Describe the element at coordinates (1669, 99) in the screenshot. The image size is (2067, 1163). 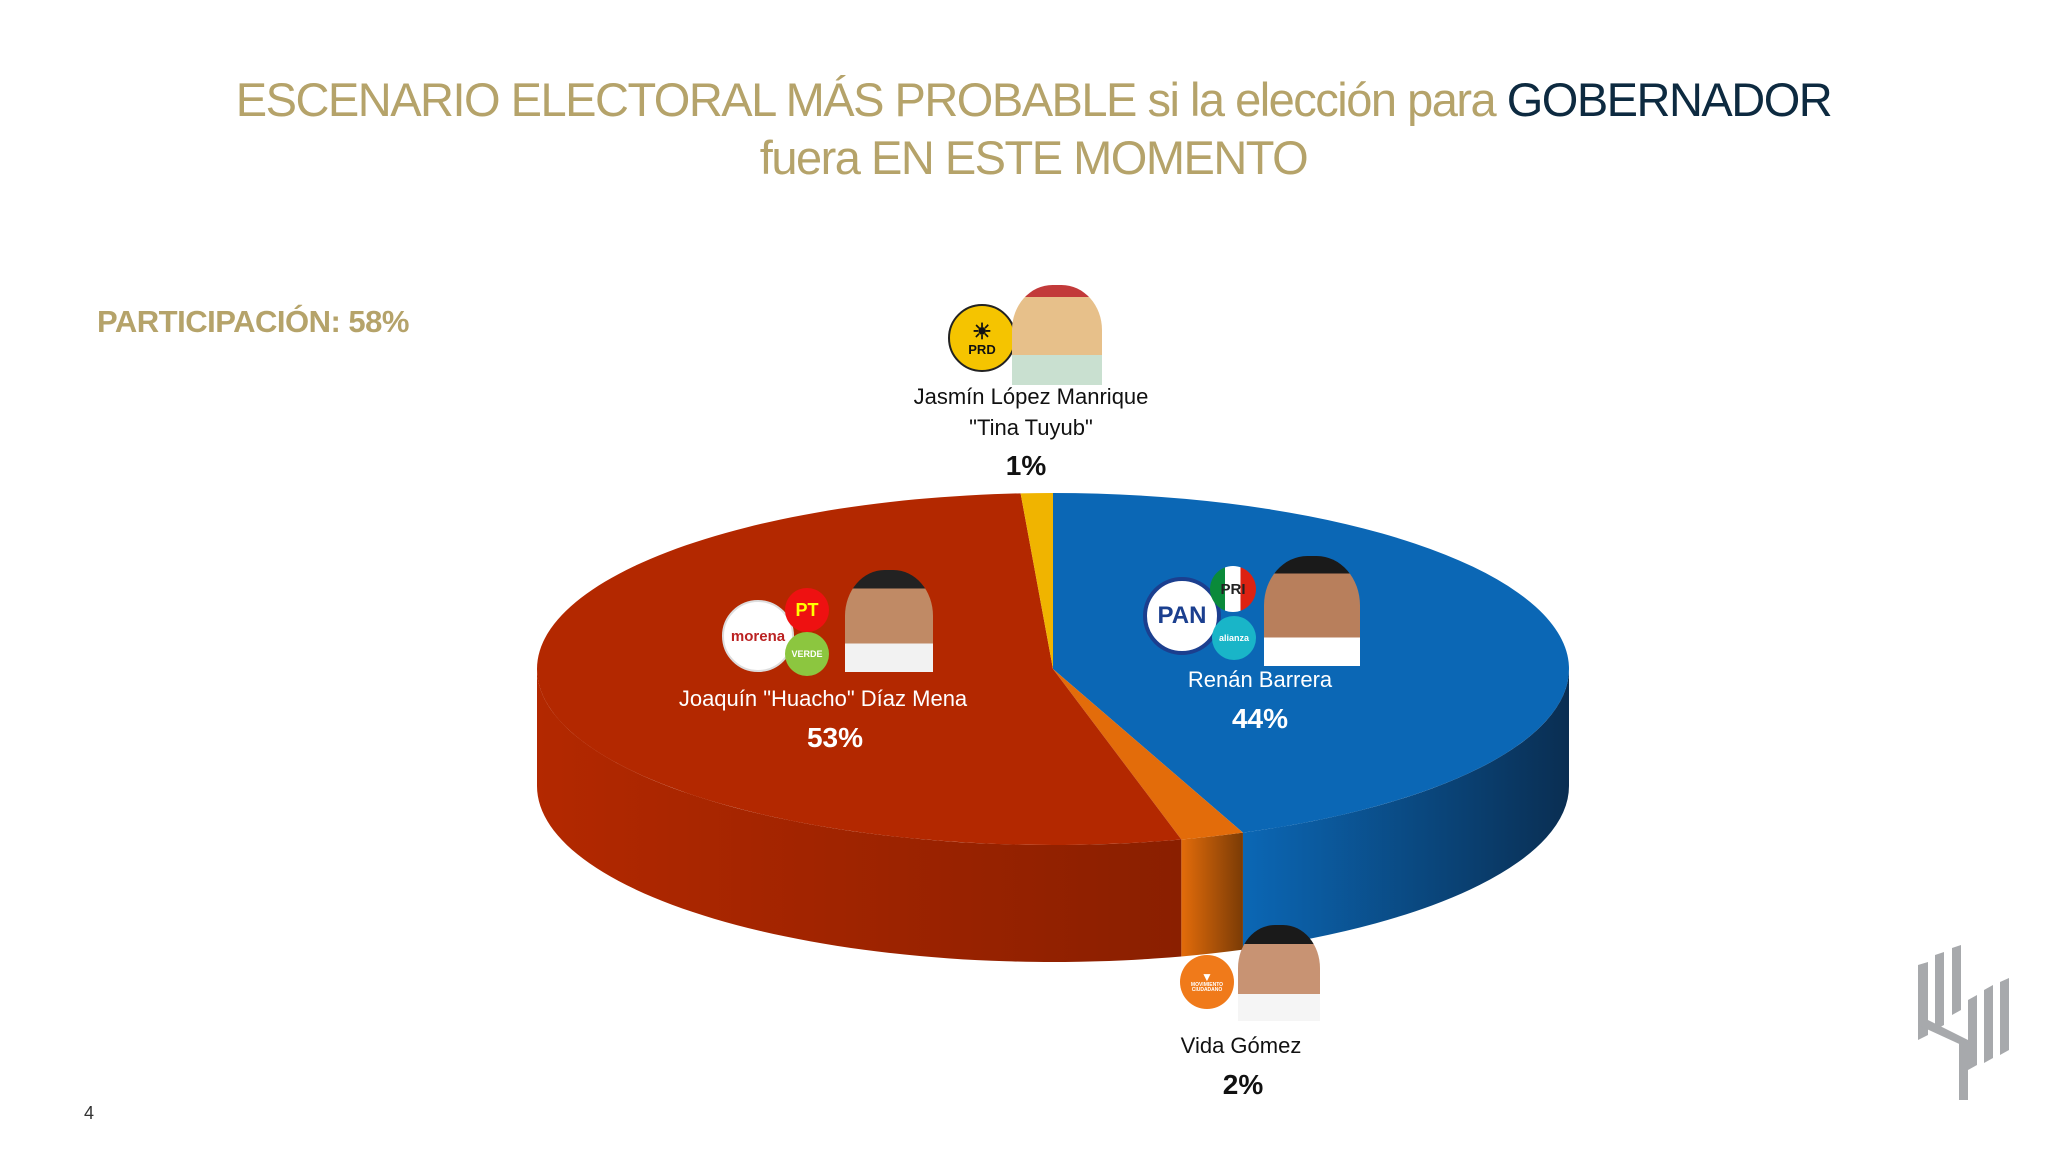
I see `title-highlight: GOBERNADOR` at that location.